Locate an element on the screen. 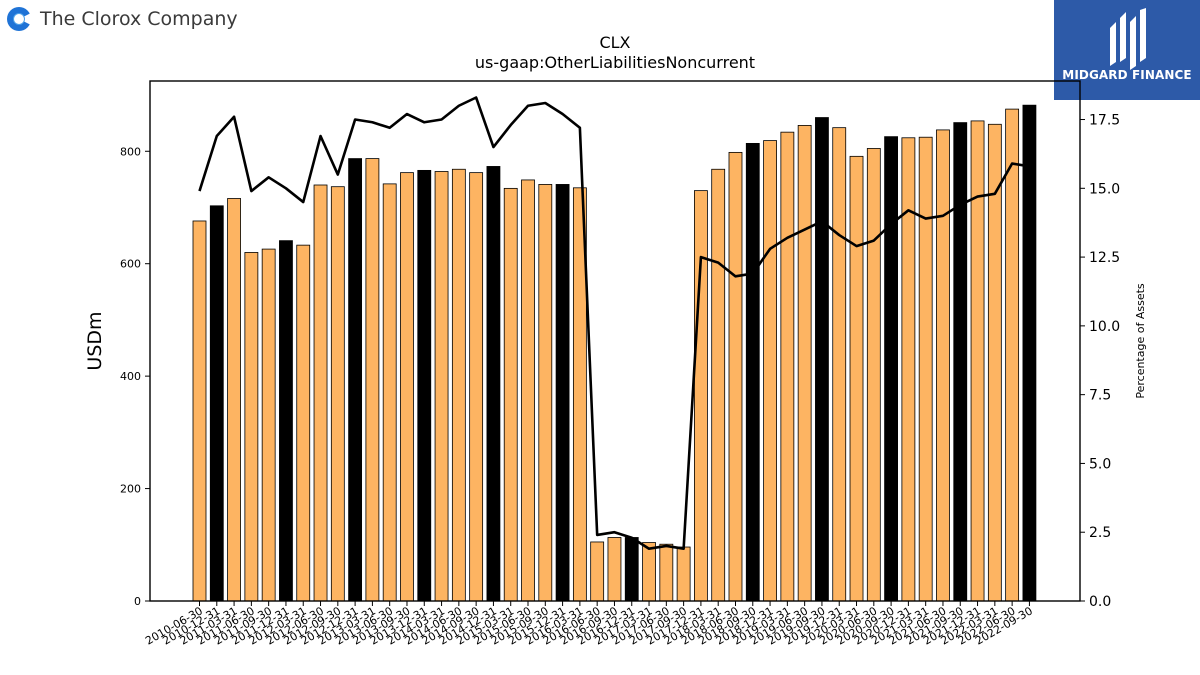  logo-center is located at coordinates (19, 19).